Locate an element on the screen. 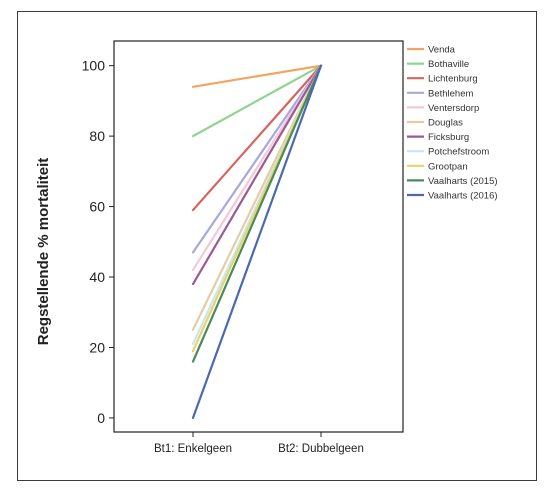  legend-label: Lichtenburg is located at coordinates (453, 79).